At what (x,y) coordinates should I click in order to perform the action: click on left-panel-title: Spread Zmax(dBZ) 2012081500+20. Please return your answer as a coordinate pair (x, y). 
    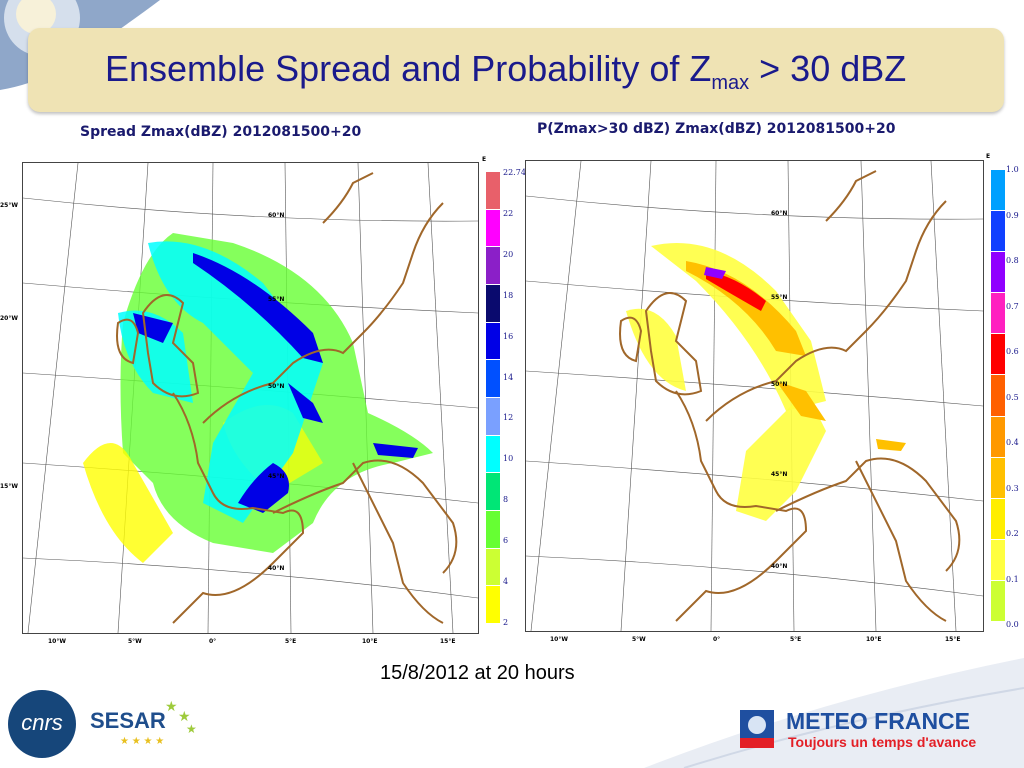
    Looking at the image, I should click on (221, 132).